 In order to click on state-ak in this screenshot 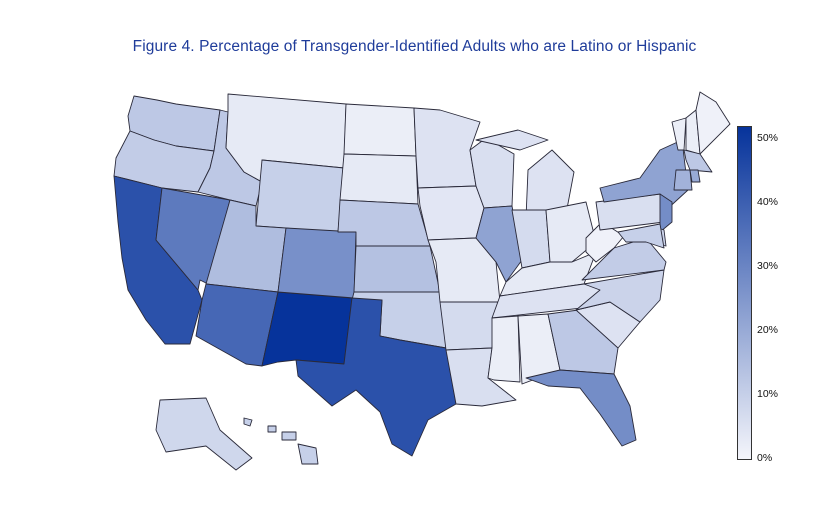, I will do `click(204, 434)`.